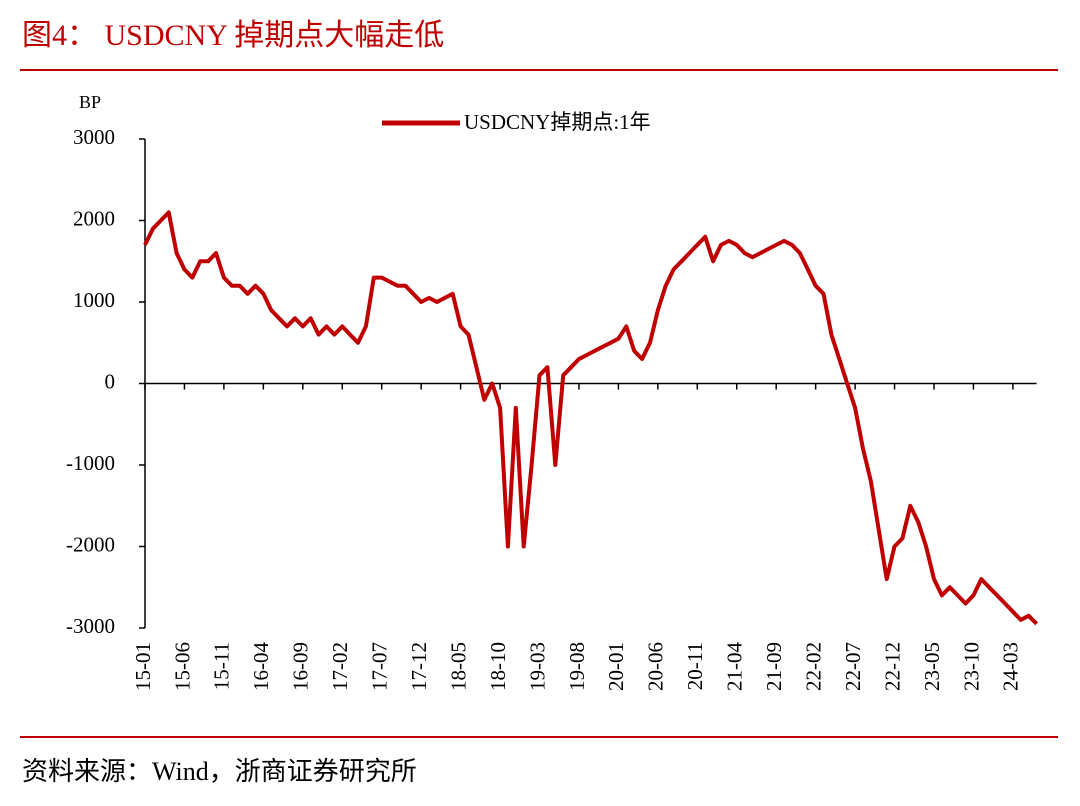 The image size is (1080, 806). I want to click on x-tick-label: 15-11, so click(222, 666).